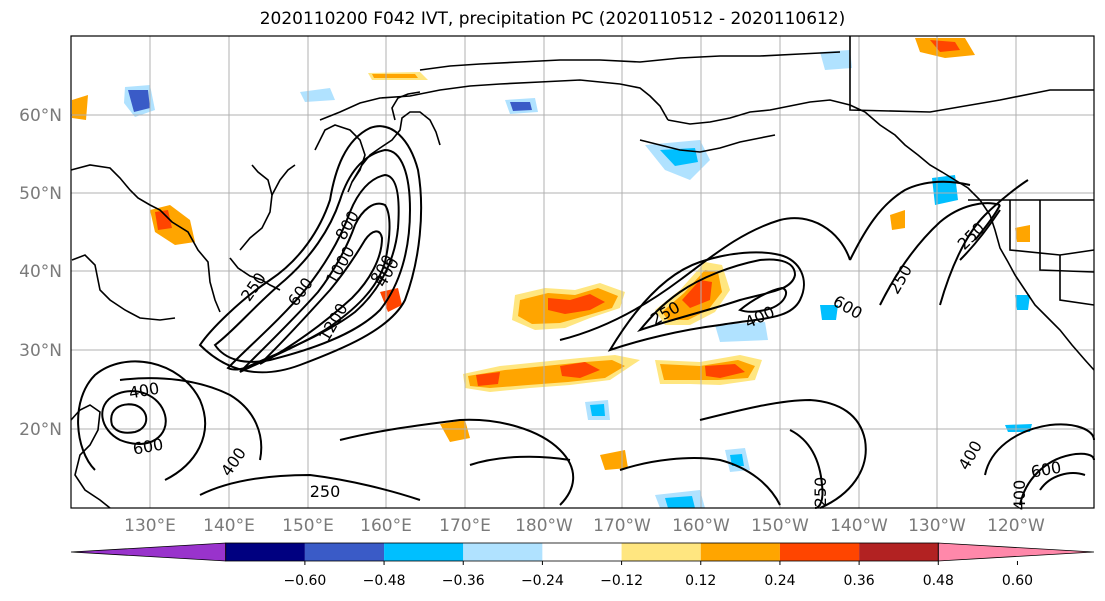 The image size is (1105, 601). Describe the element at coordinates (779, 581) in the screenshot. I see `colorbar-tick-label: 0.24` at that location.